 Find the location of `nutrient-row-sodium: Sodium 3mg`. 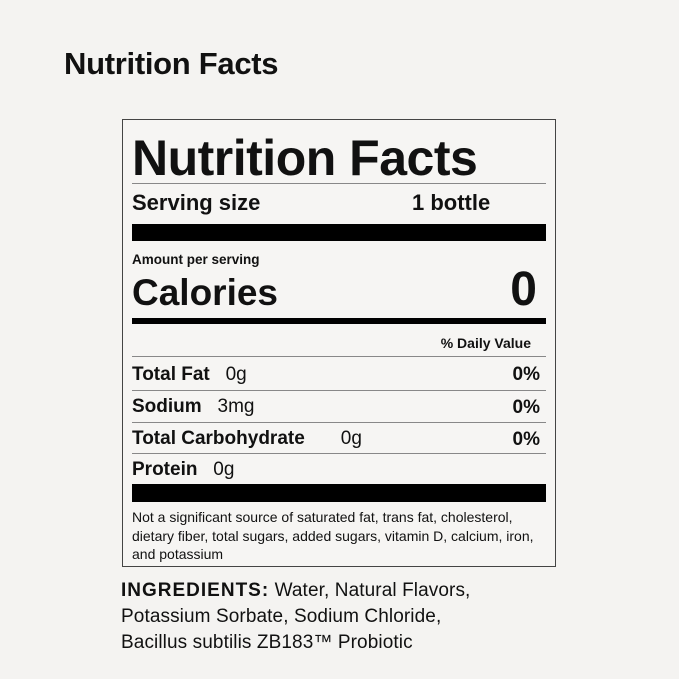

nutrient-row-sodium: Sodium 3mg is located at coordinates (193, 407).